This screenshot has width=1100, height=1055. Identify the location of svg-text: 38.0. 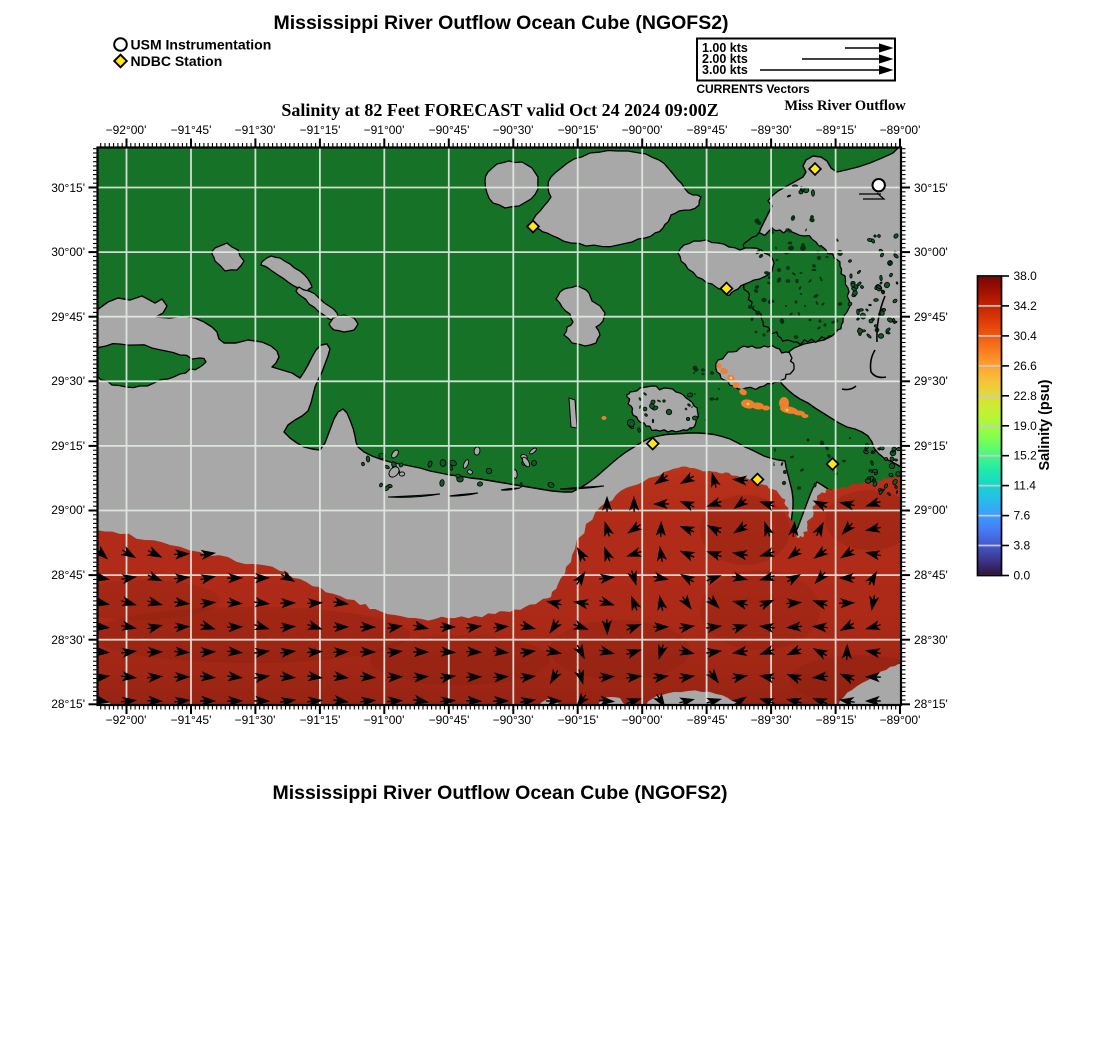
(1026, 276).